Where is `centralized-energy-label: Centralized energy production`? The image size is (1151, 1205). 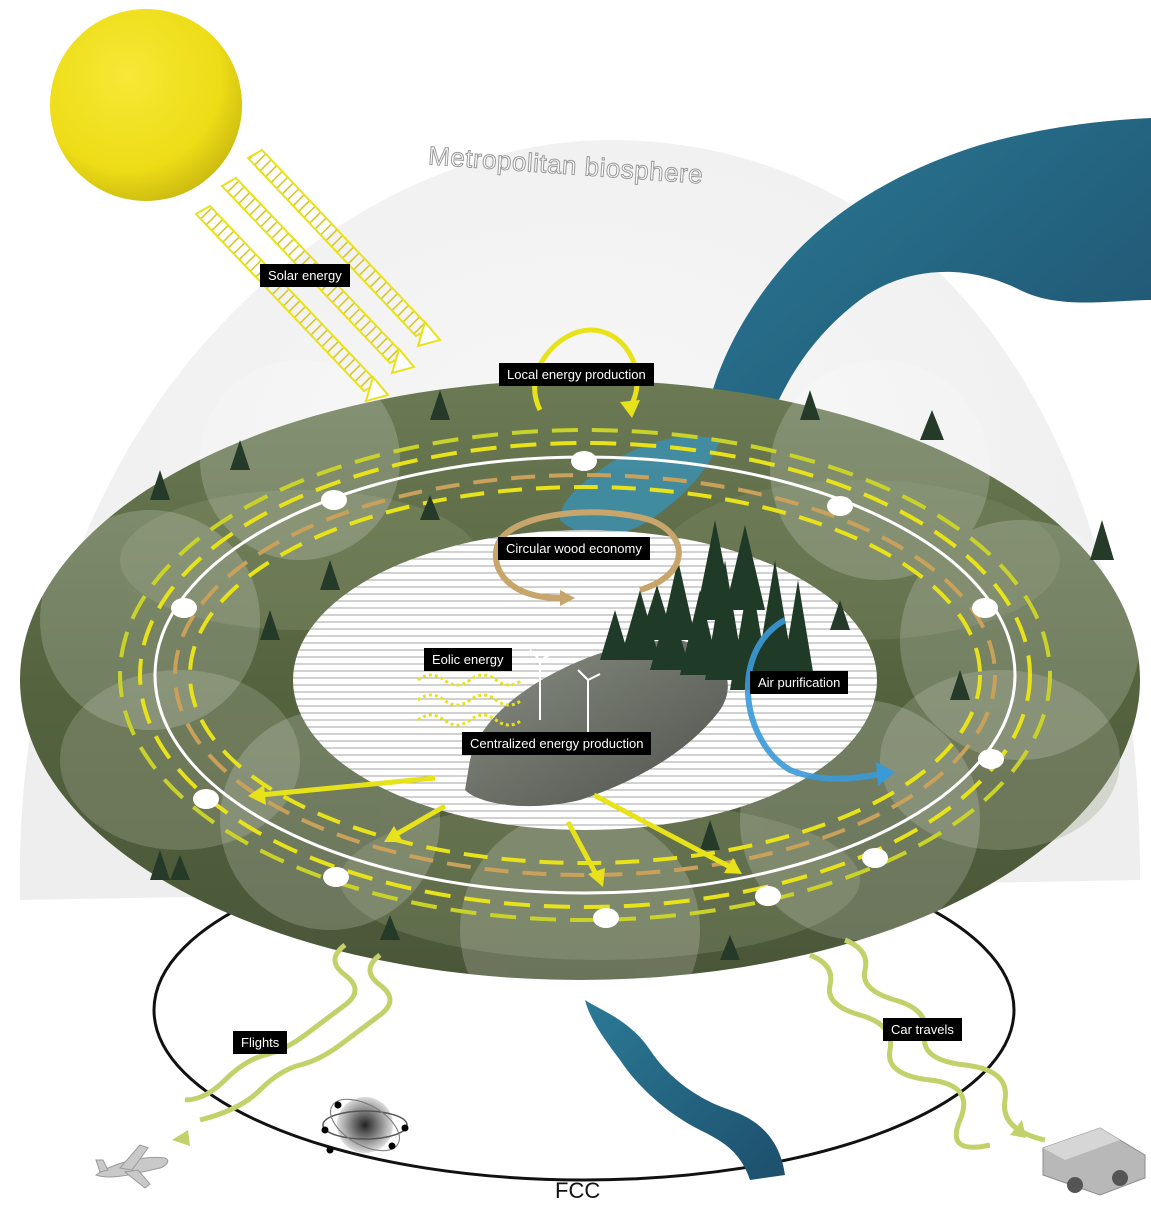 centralized-energy-label: Centralized energy production is located at coordinates (557, 743).